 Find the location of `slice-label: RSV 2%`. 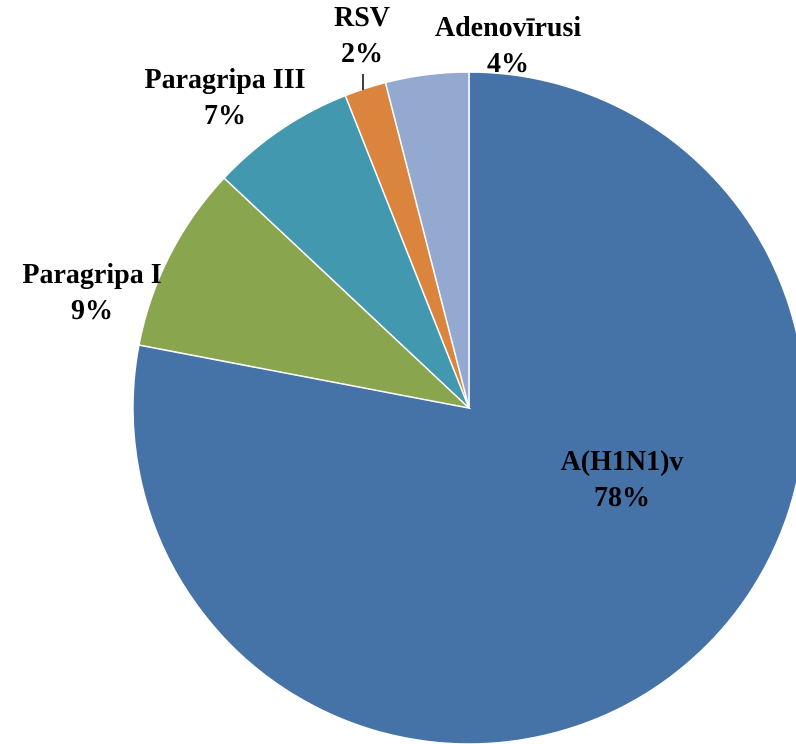

slice-label: RSV 2% is located at coordinates (362, 36).